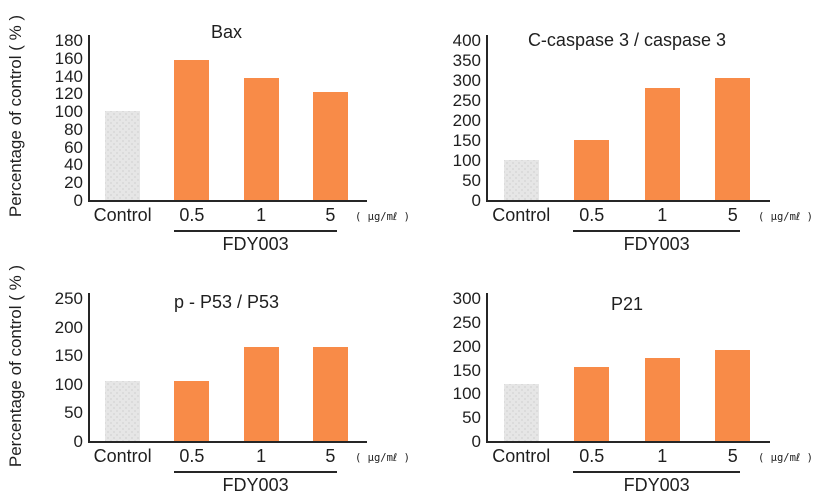  Describe the element at coordinates (73, 147) in the screenshot. I see `y-tick-label: 60` at that location.